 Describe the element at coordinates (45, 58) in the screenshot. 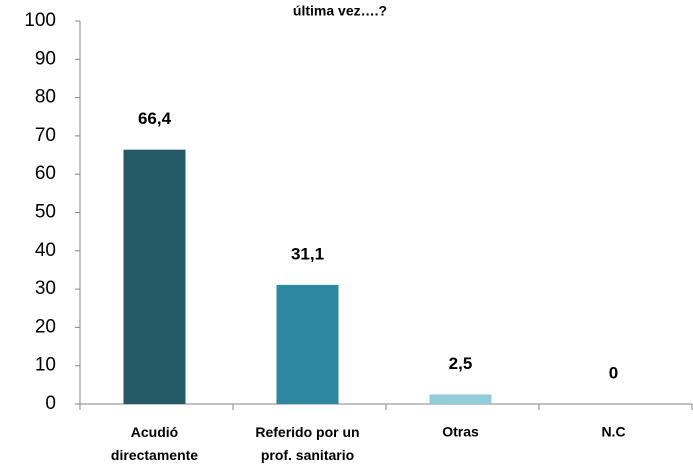

I see `y-tick-label: 90` at that location.